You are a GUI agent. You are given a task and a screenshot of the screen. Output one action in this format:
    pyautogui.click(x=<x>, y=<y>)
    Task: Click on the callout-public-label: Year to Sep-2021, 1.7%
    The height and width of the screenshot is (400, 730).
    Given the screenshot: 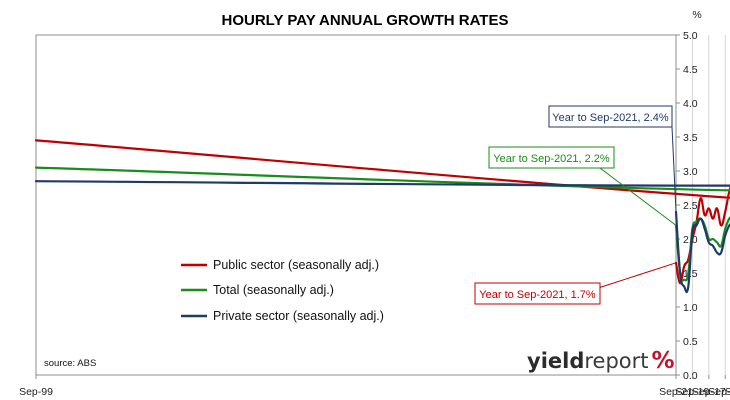 What is the action you would take?
    pyautogui.click(x=537, y=295)
    